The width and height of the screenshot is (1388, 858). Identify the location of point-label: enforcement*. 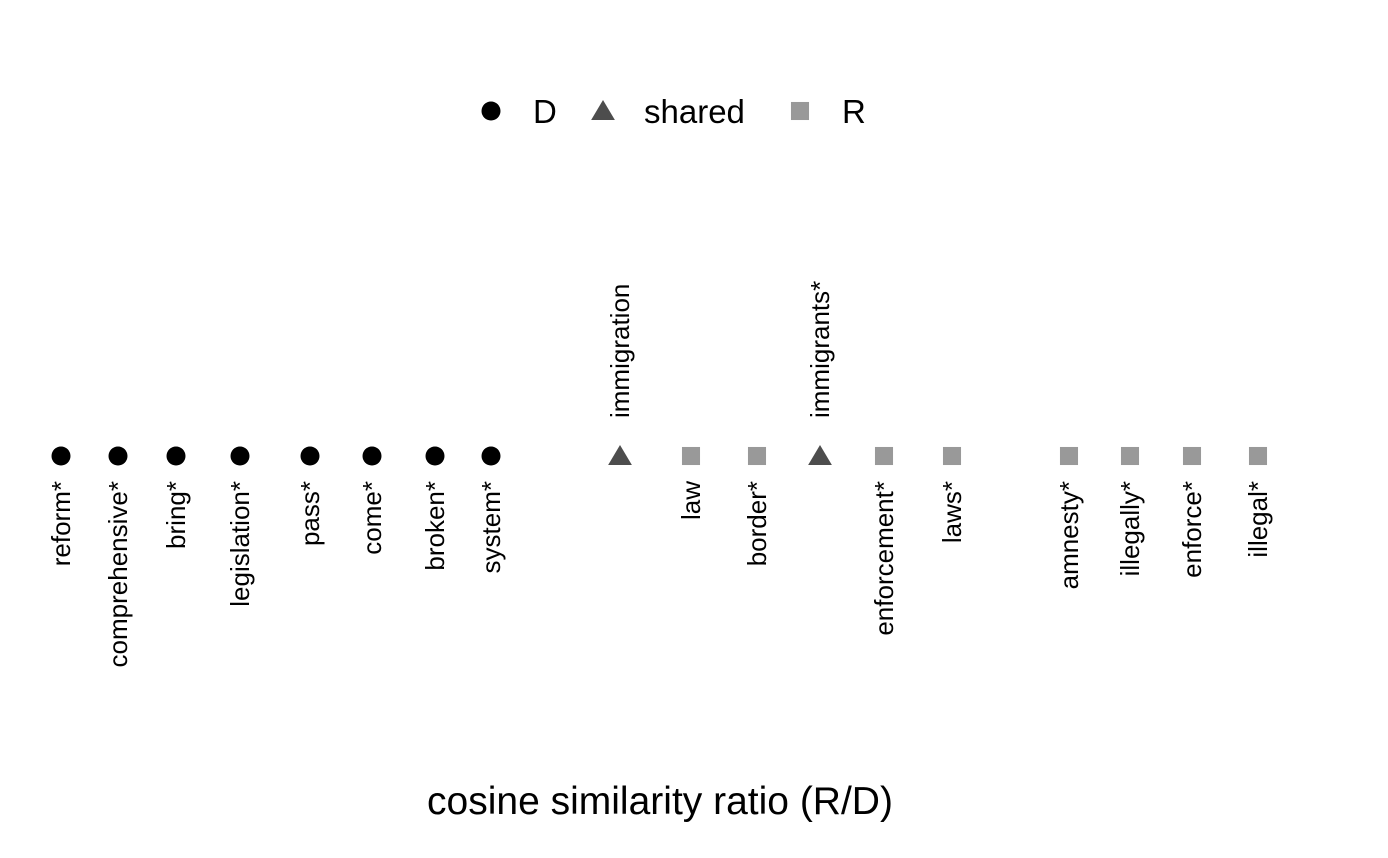
(884, 558).